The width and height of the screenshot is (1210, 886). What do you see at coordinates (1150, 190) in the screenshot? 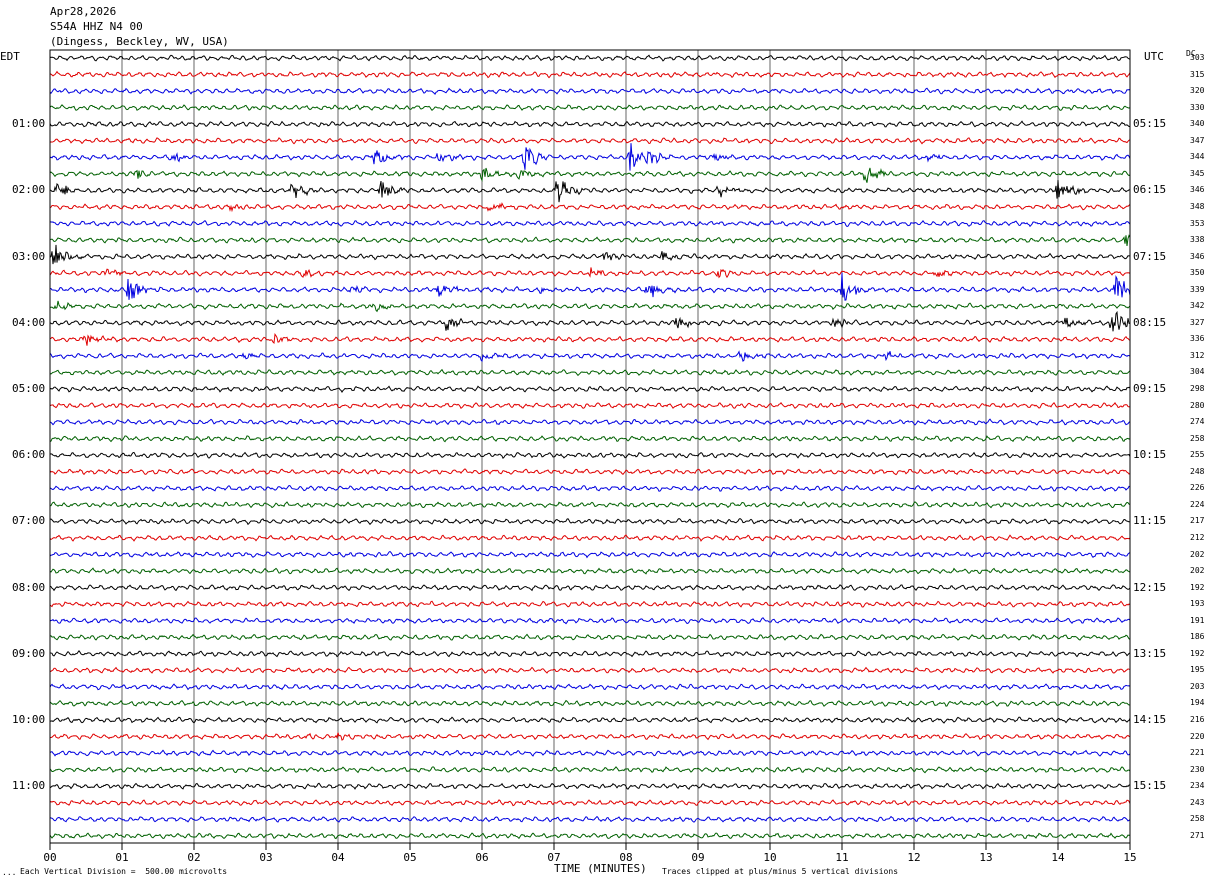
I see `right-hour-label: 06:15` at bounding box center [1150, 190].